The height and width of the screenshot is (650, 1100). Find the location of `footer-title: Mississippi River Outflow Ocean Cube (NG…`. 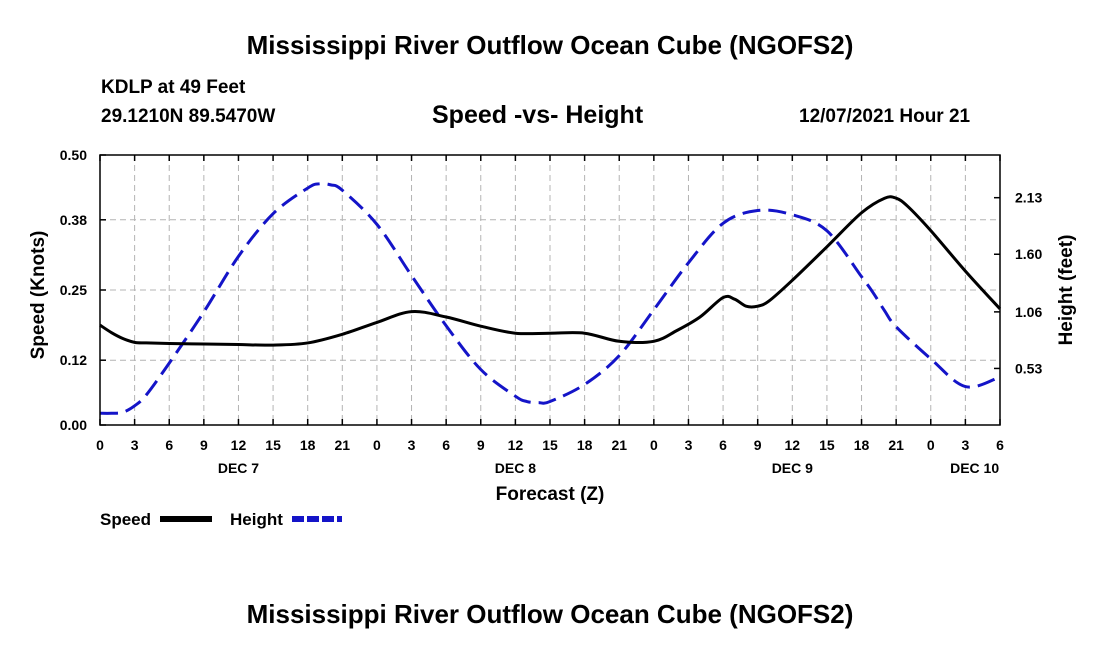

footer-title: Mississippi River Outflow Ocean Cube (NG… is located at coordinates (550, 614).